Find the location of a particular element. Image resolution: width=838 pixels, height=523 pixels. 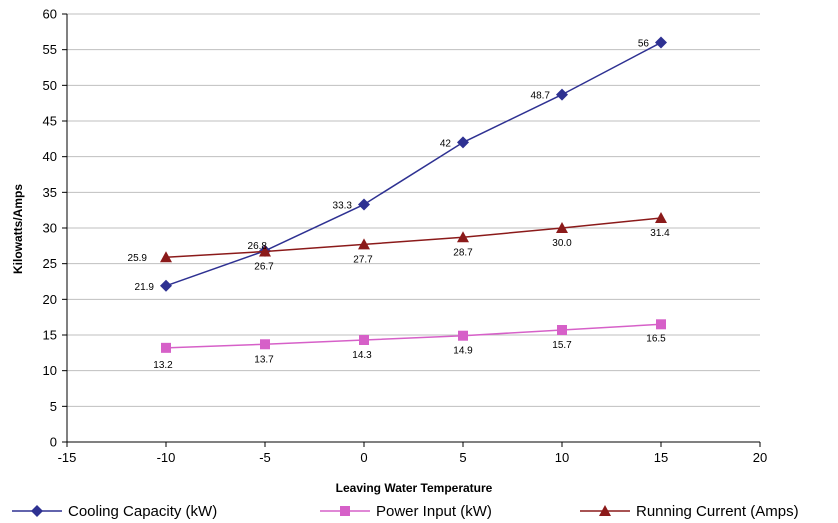

y-tick-label: 5 is located at coordinates (53, 406).